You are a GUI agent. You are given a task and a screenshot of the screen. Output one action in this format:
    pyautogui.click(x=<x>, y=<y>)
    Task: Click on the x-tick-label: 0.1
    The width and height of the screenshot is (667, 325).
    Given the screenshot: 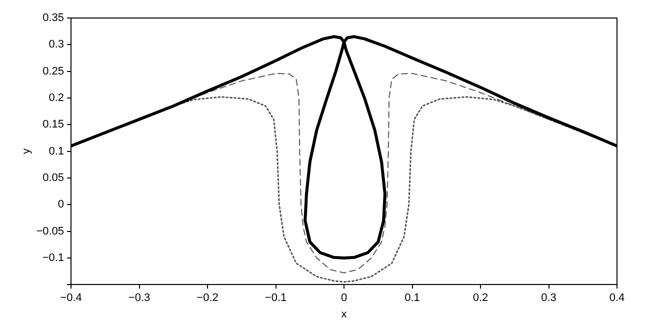 What is the action you would take?
    pyautogui.click(x=412, y=298)
    